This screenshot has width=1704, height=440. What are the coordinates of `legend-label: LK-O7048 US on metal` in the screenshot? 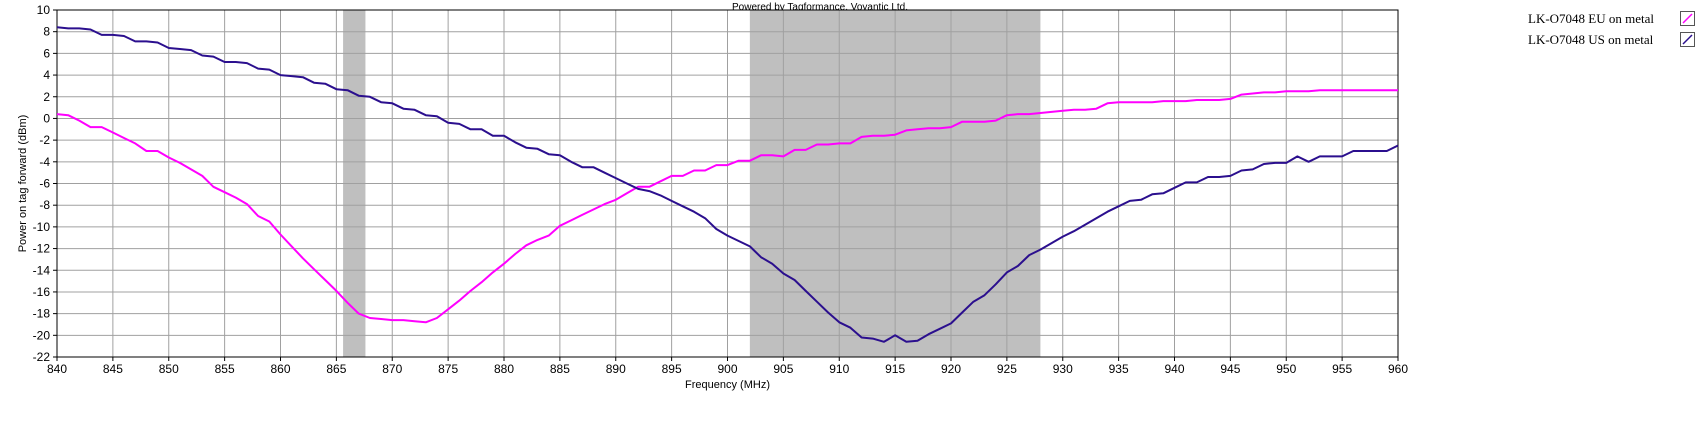 It's located at (1591, 39).